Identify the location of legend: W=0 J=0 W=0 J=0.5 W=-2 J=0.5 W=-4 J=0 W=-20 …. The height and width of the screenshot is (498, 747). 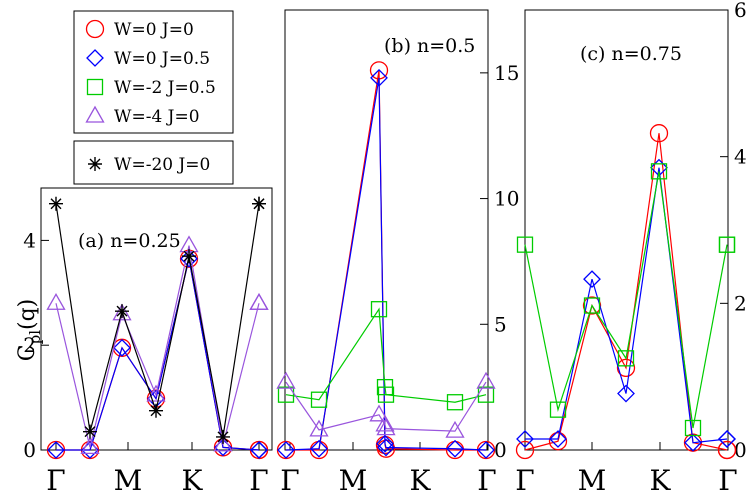
(153, 97).